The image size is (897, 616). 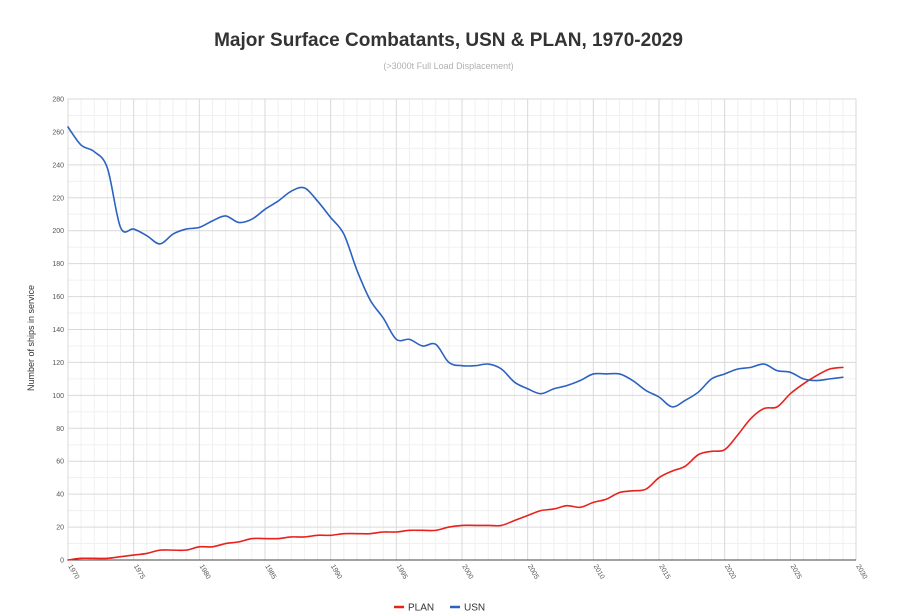 What do you see at coordinates (58, 165) in the screenshot?
I see `y-tick-label: 240` at bounding box center [58, 165].